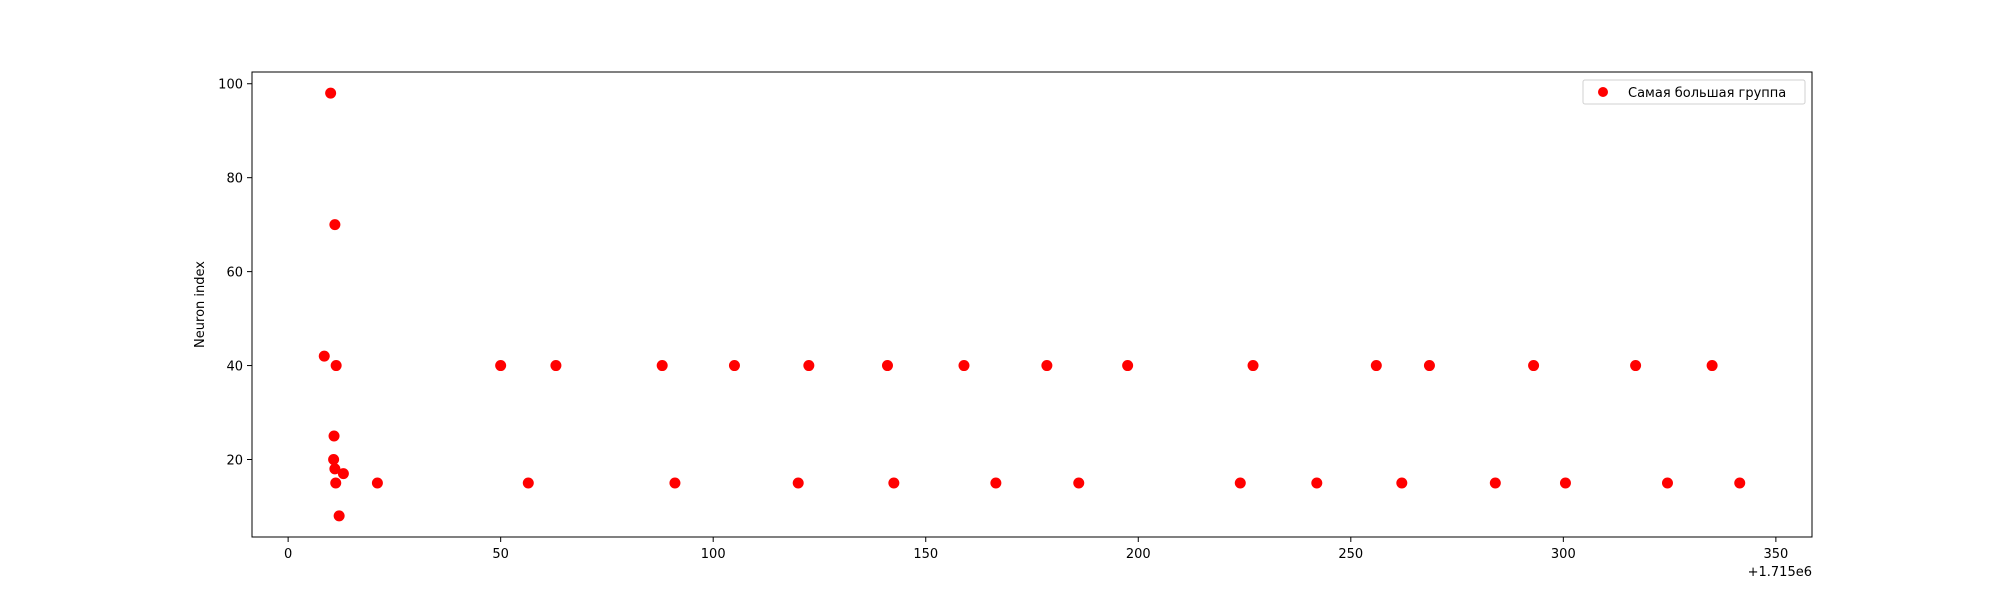 This screenshot has width=2000, height=600. I want to click on legend: Самая большая группа, so click(1694, 92).